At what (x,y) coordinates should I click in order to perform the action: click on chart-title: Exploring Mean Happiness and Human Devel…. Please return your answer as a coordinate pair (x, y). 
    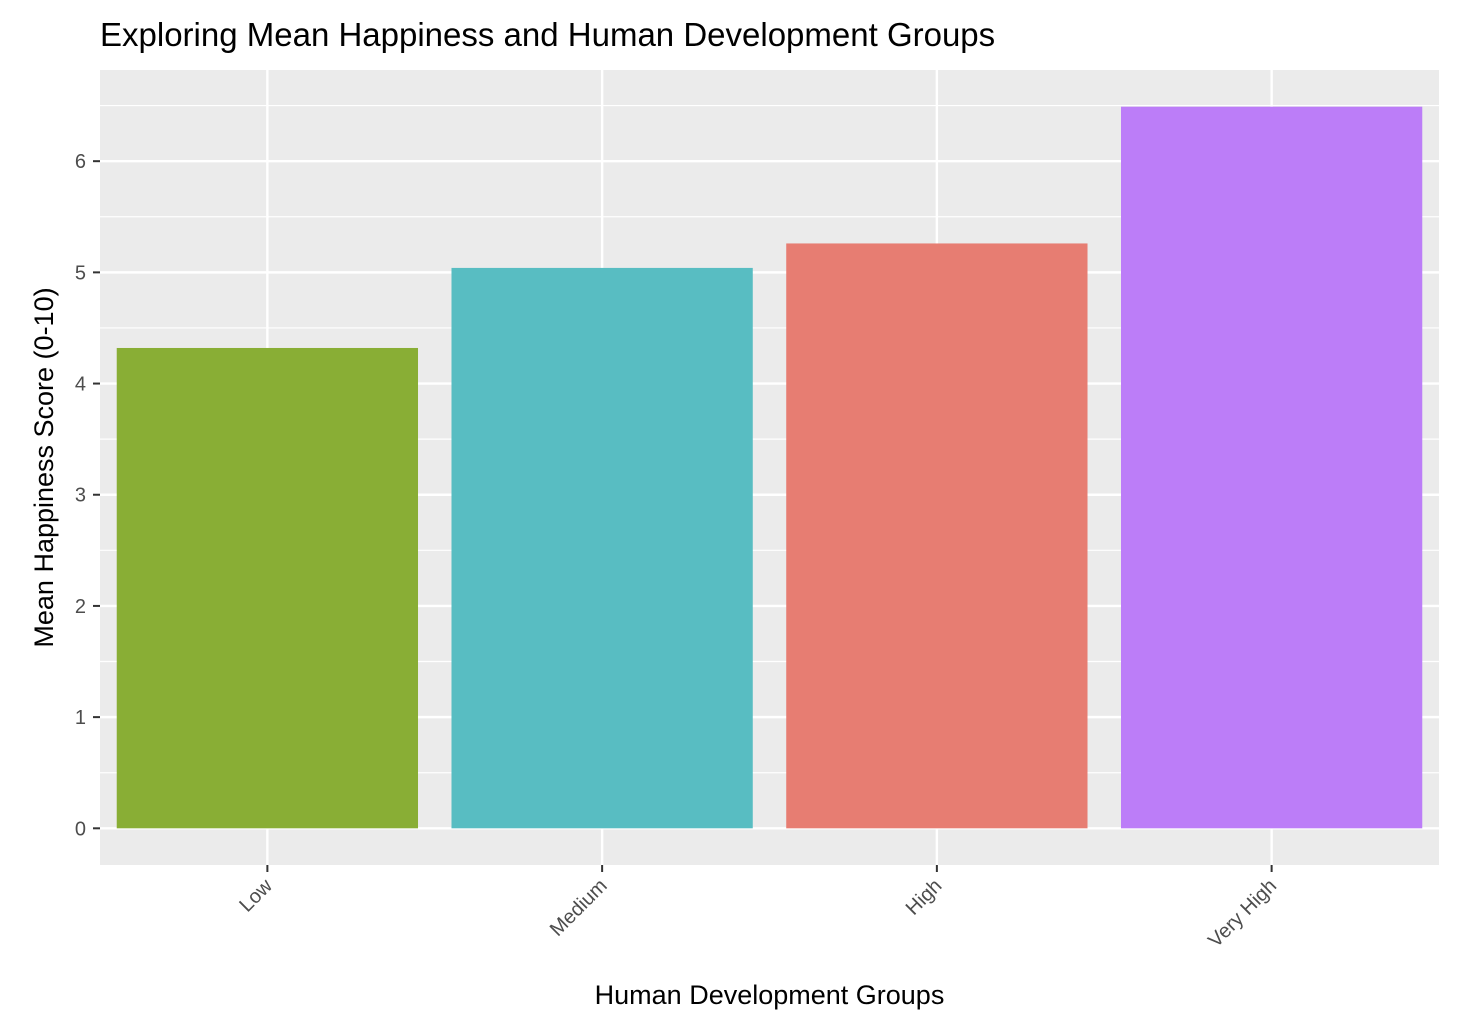
    Looking at the image, I should click on (547, 34).